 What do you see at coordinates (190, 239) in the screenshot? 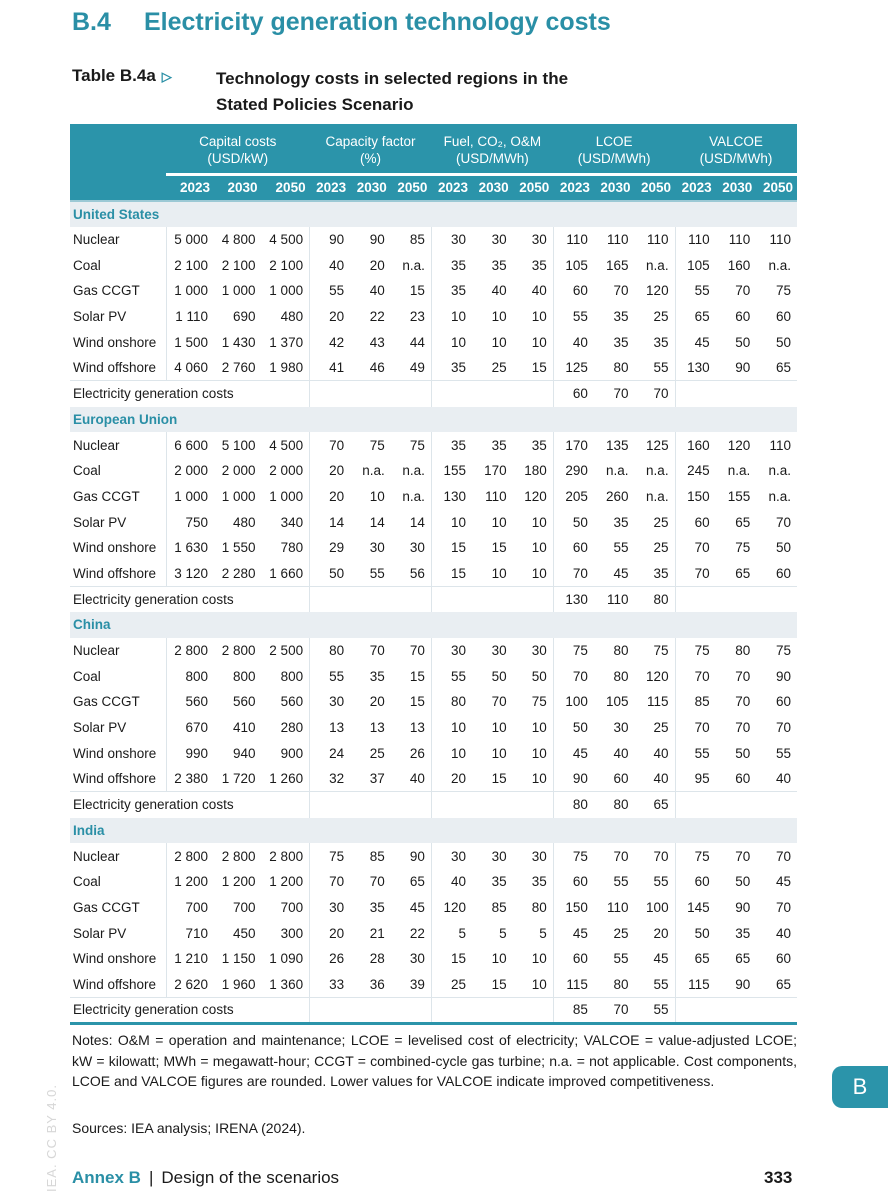
I see `value-cell: 5 000` at bounding box center [190, 239].